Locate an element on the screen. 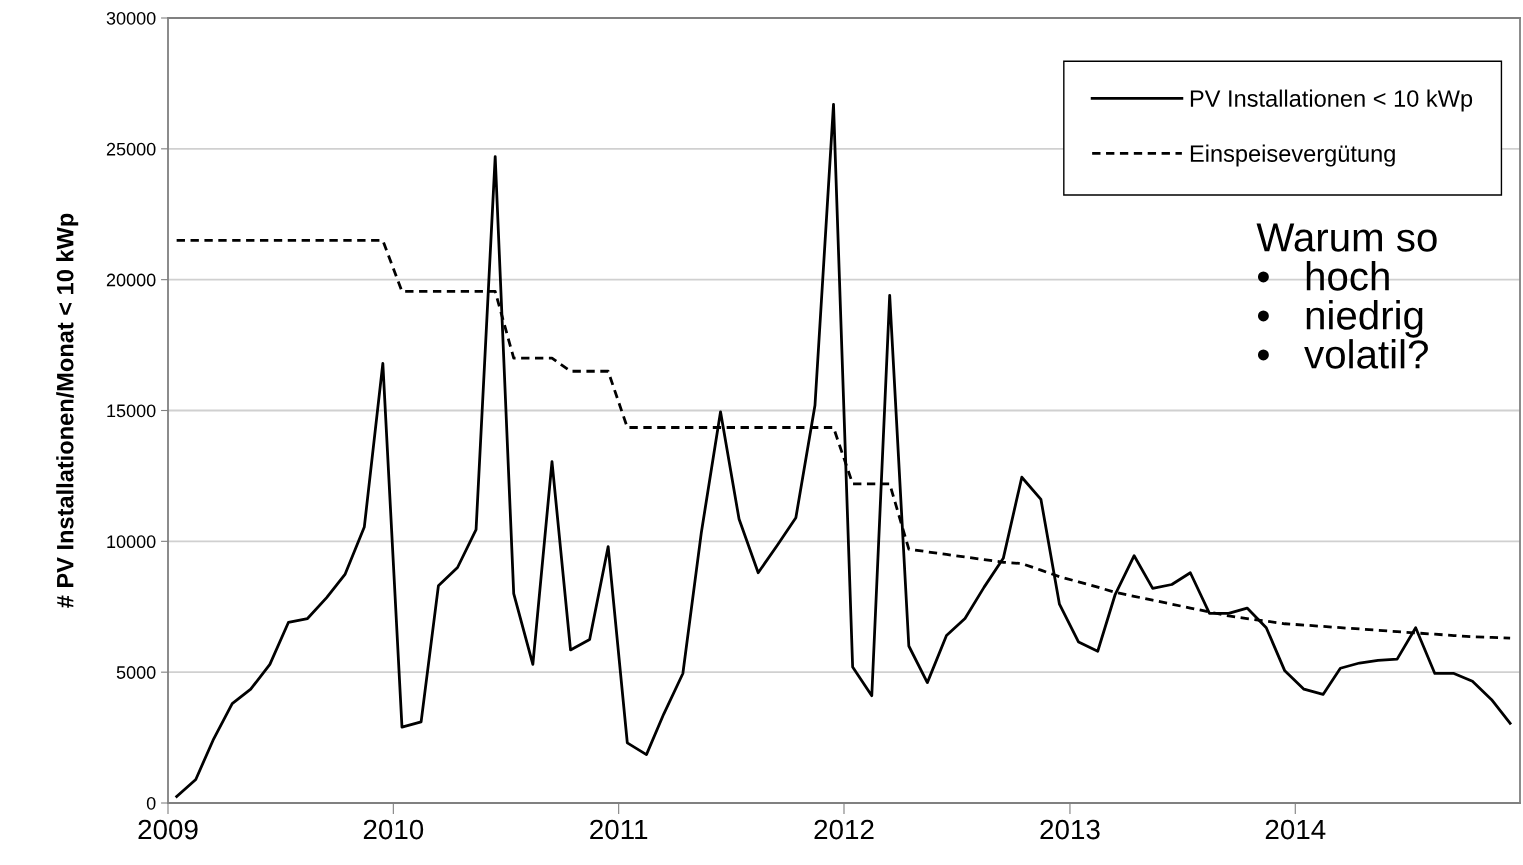 The image size is (1523, 865). y-axis-title: # PV Installationen/Monat < 10 kWp is located at coordinates (67, 410).